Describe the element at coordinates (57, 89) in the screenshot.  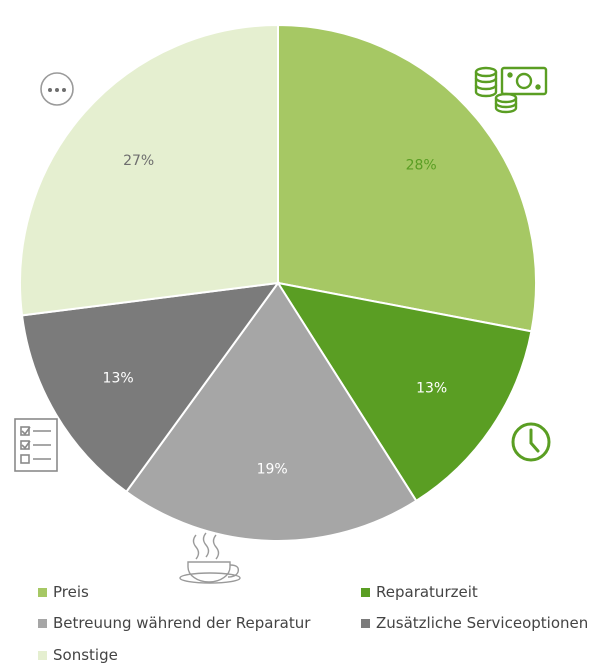
I see `more-icon` at that location.